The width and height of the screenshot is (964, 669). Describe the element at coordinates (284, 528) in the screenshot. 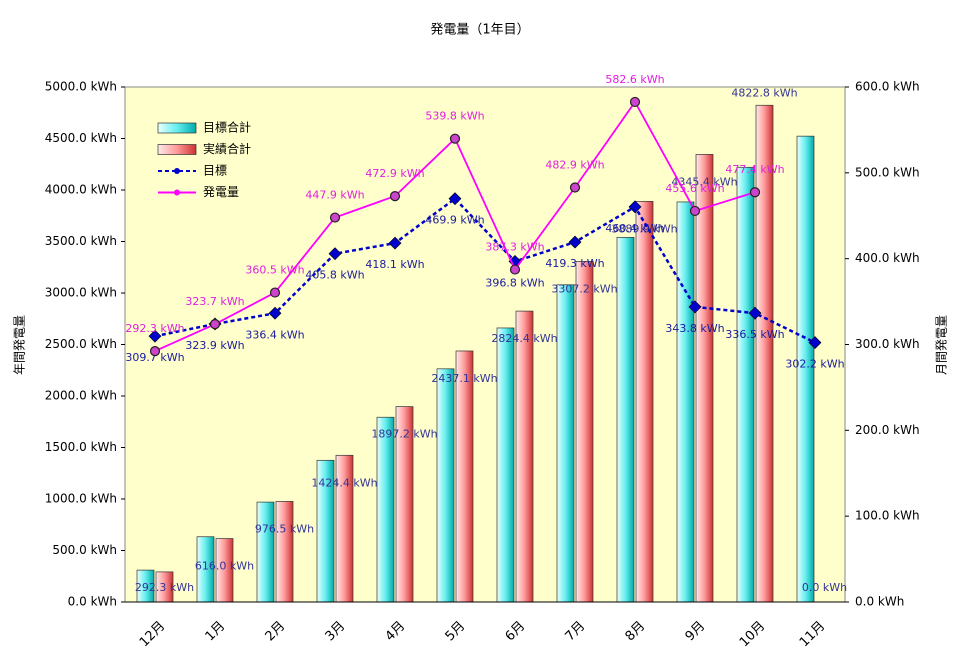

I see `bar-value-label: 976.5 kWh` at that location.